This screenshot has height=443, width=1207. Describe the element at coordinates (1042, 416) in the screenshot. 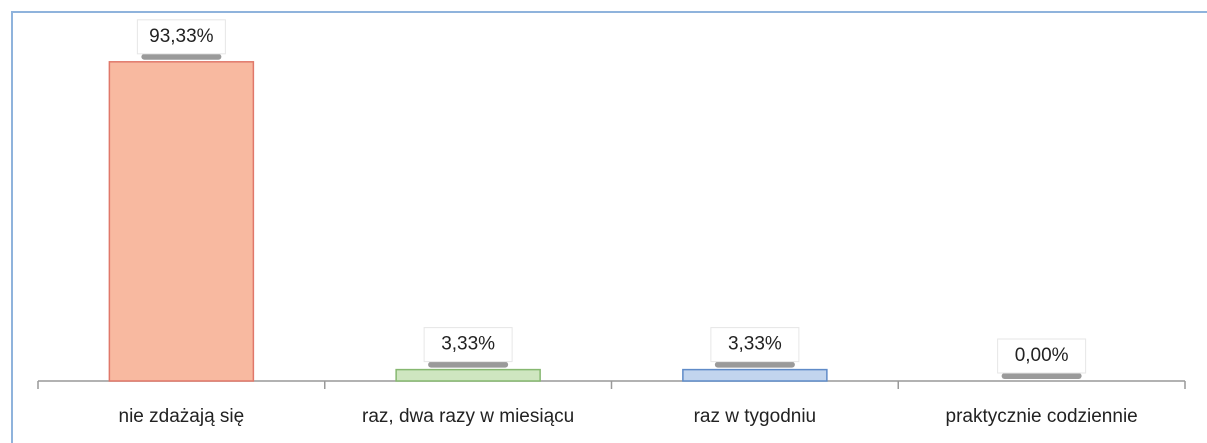

I see `x-tick-label: praktycznie codziennie` at that location.